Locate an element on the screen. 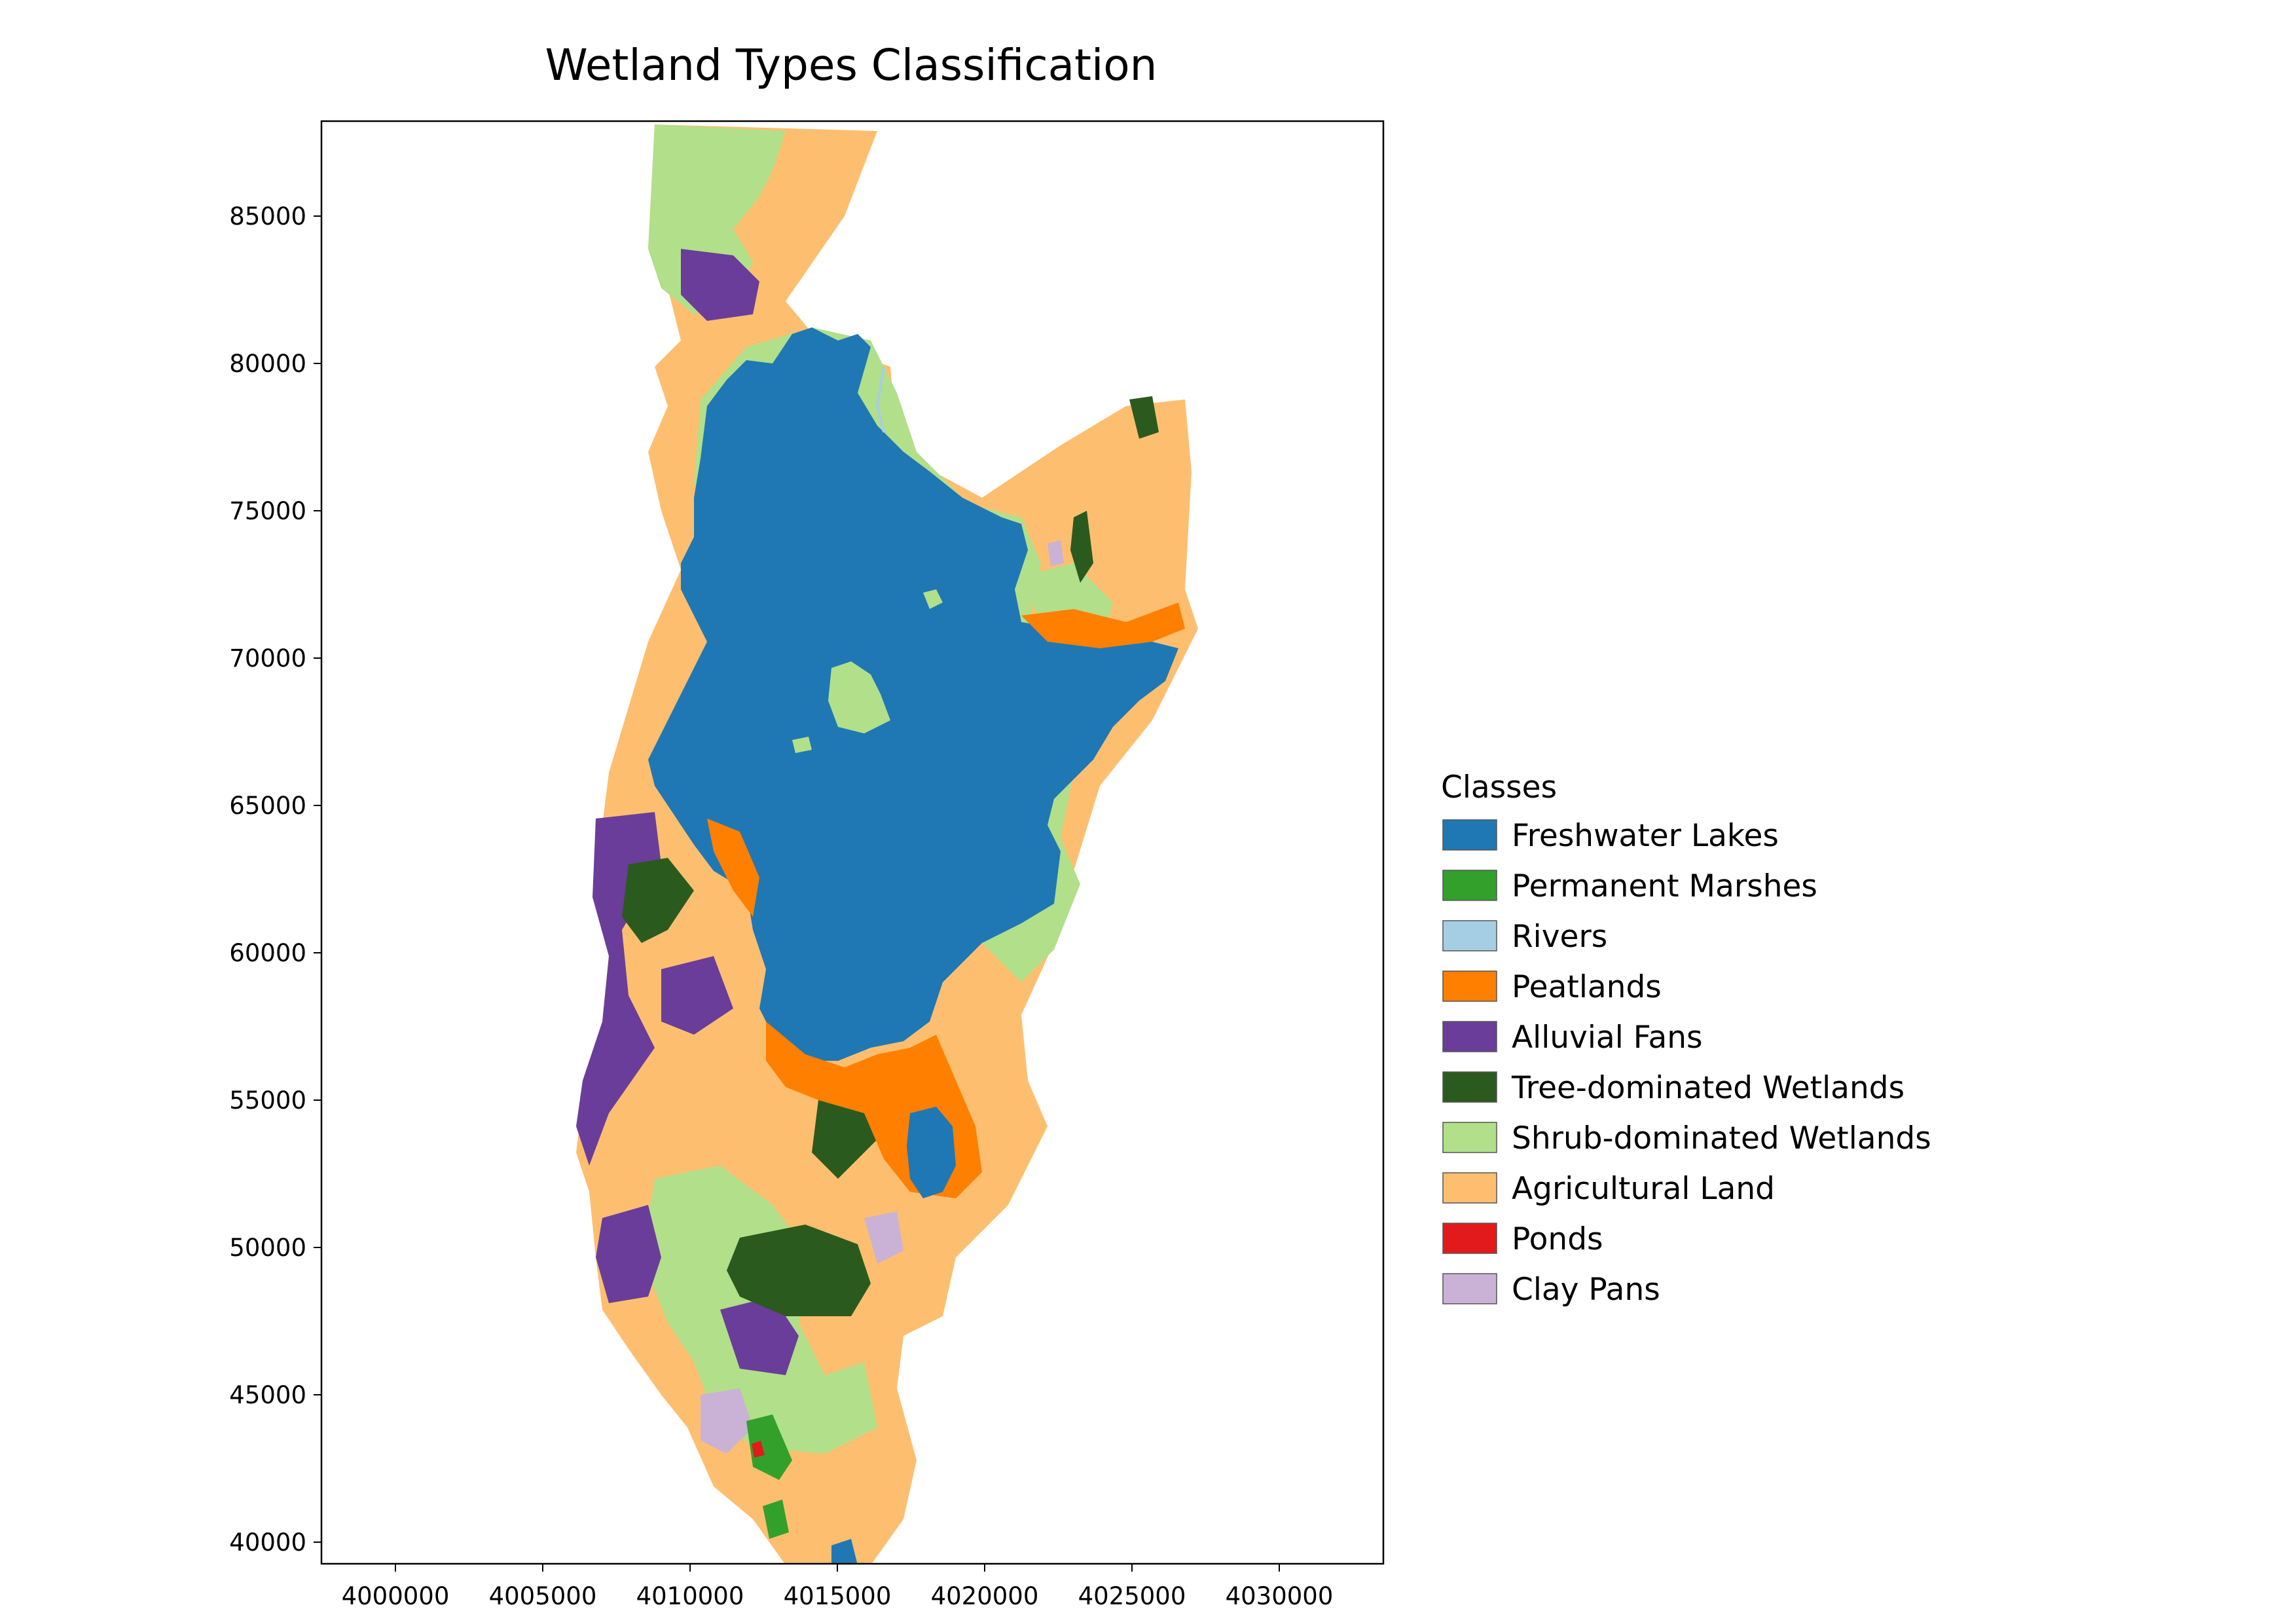 This screenshot has width=2296, height=1624. region-alluvial-fans-south is located at coordinates (759, 1336).